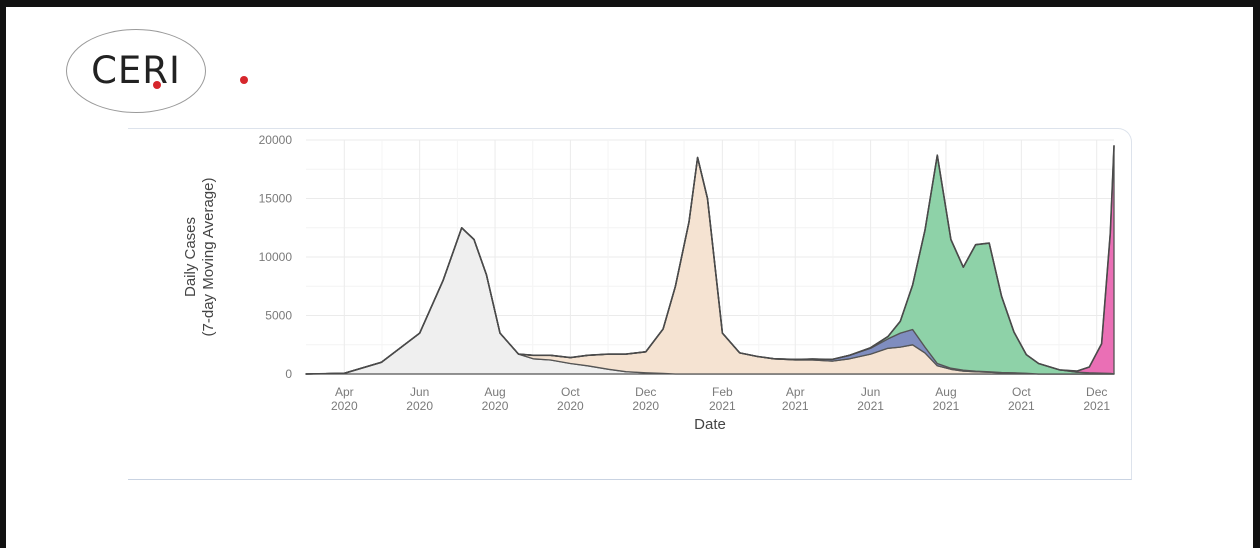  I want to click on x-tick-label: Jun 2021, so click(870, 399).